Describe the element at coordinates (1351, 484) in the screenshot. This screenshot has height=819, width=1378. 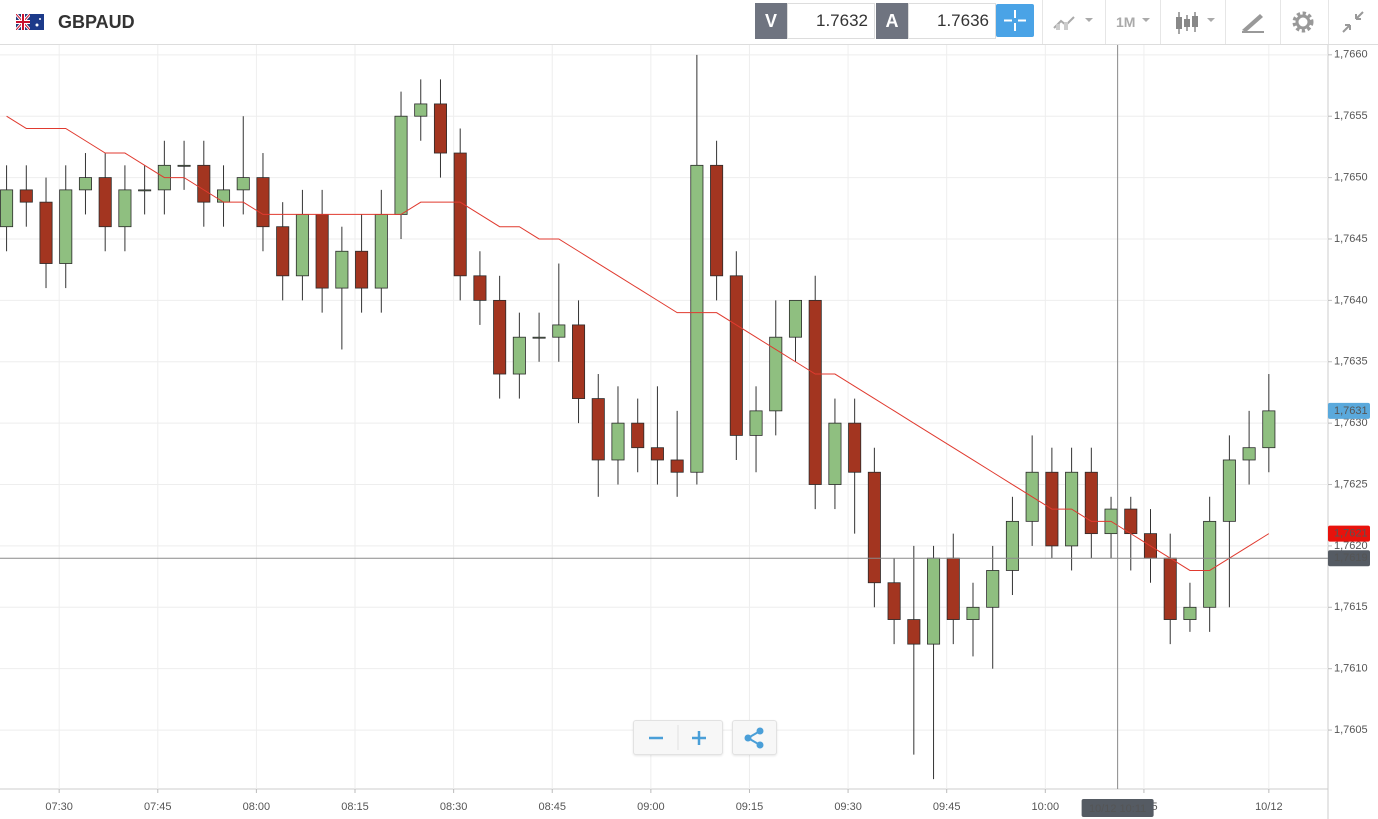
I see `y-tick-label: 1,7625` at that location.